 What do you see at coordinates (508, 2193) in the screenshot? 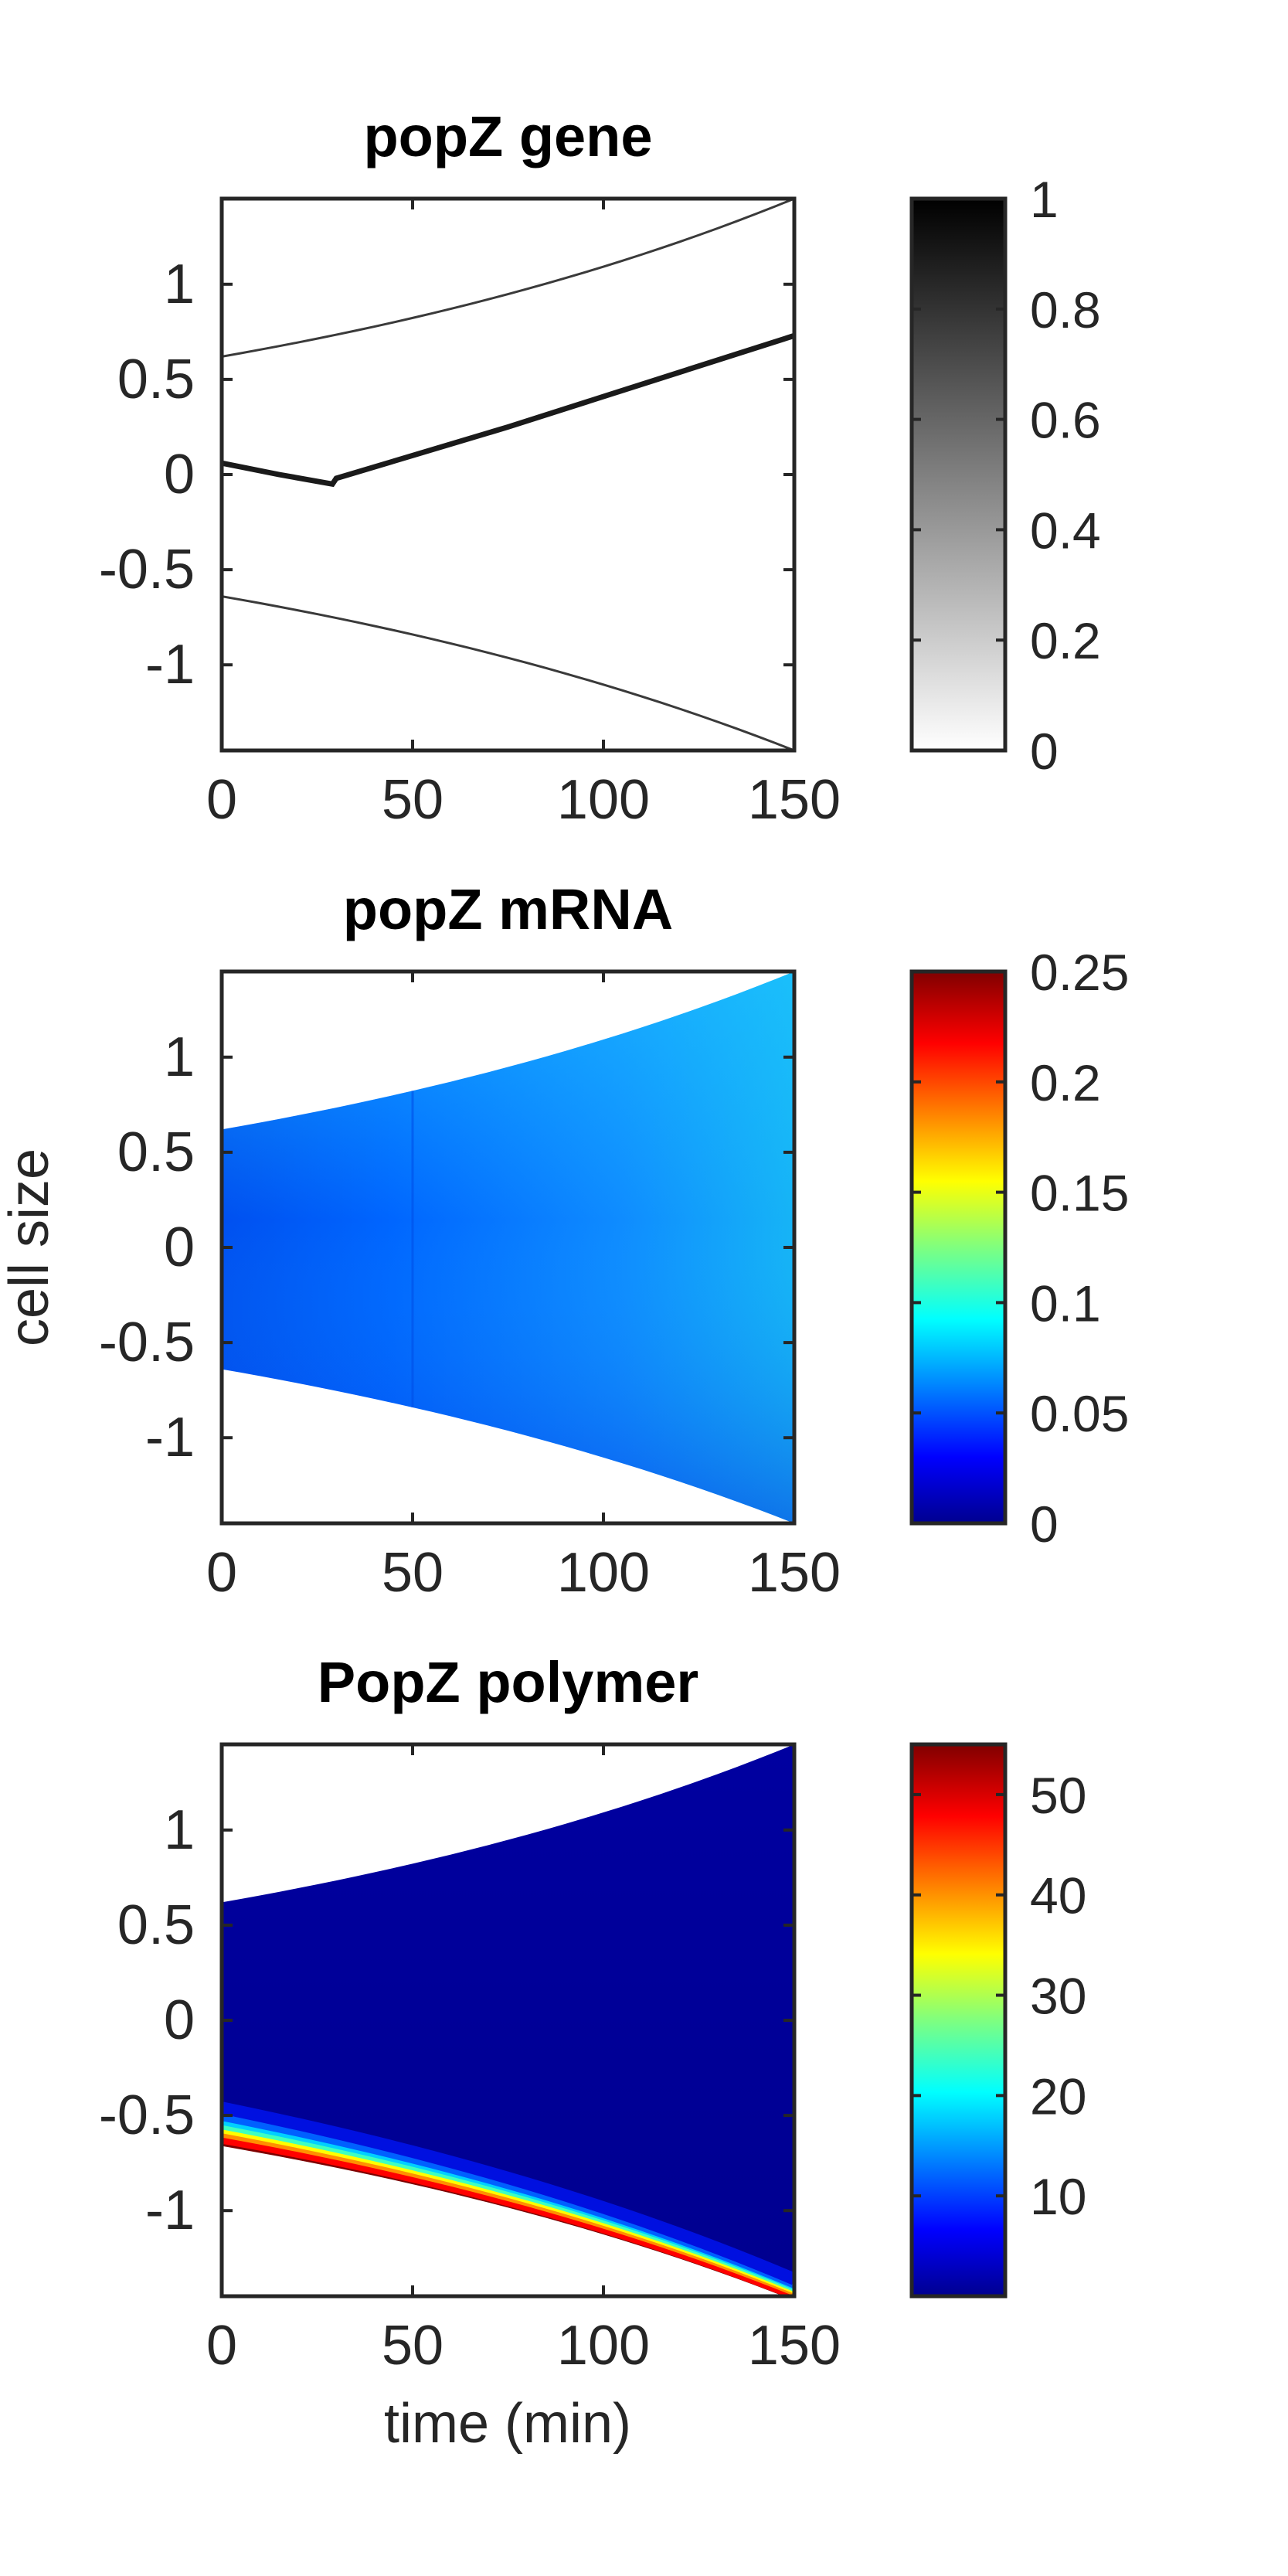
I see `polymer-gradient-band` at bounding box center [508, 2193].